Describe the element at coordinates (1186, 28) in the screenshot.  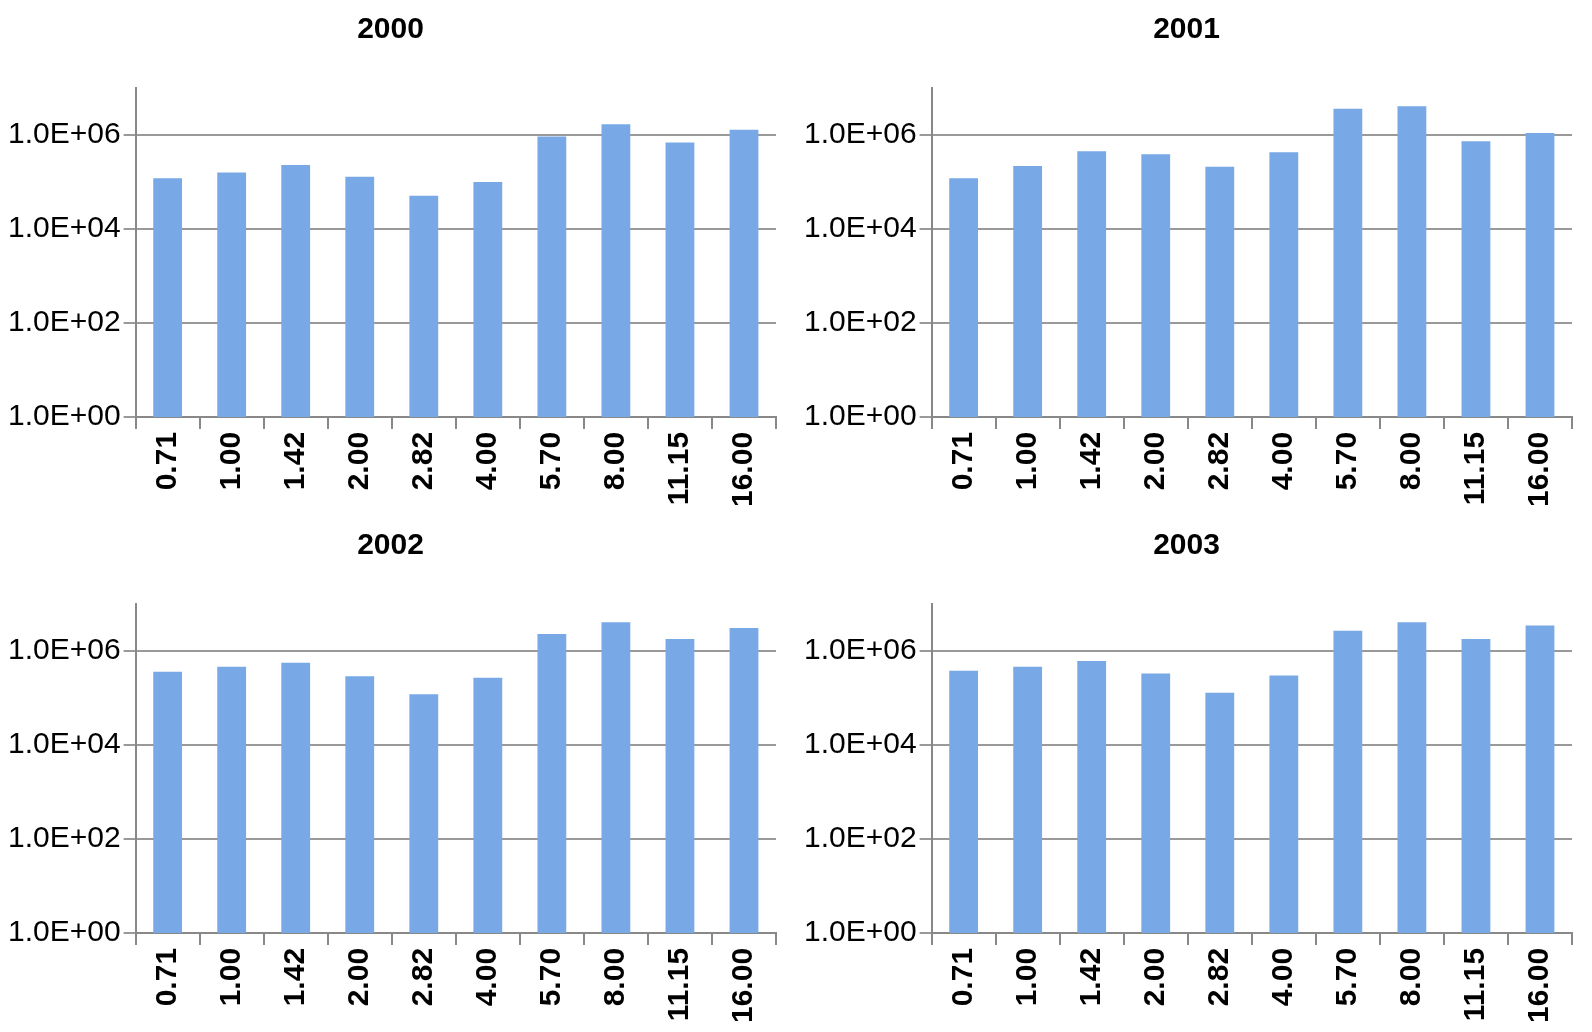
I see `chart-title: 2001` at that location.